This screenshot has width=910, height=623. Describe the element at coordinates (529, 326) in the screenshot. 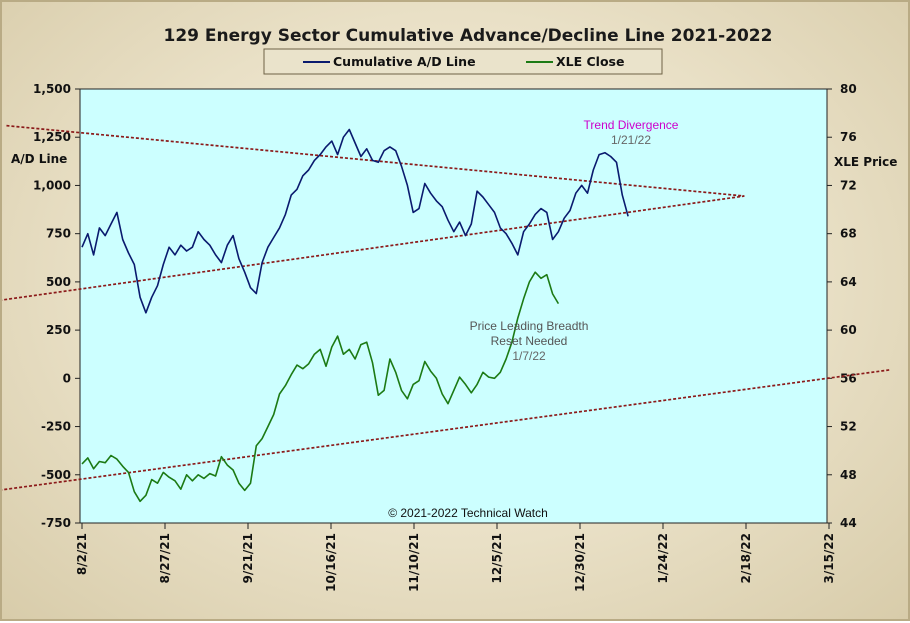

I see `annotation-price-leading-1: Price Leading Breadth` at that location.